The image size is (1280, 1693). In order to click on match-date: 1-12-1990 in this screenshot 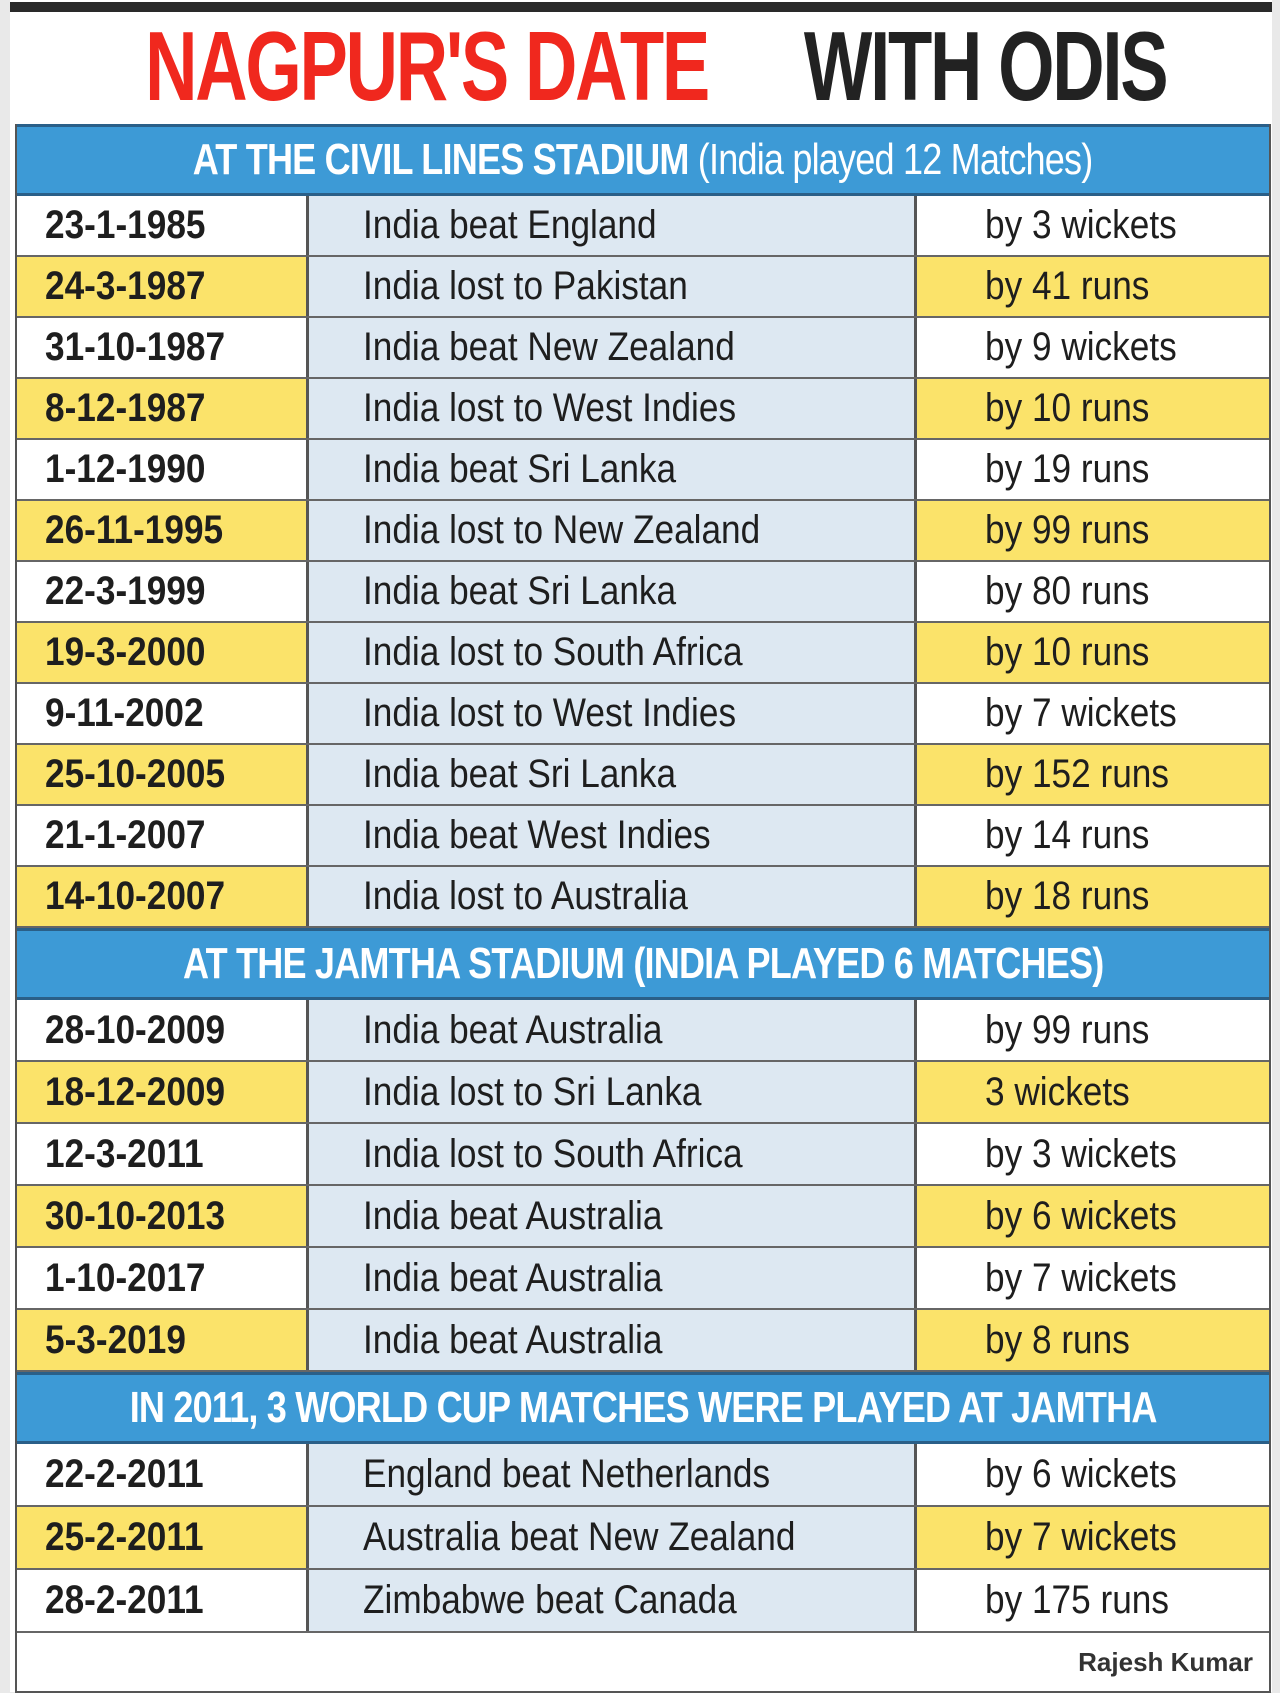, I will do `click(125, 469)`.